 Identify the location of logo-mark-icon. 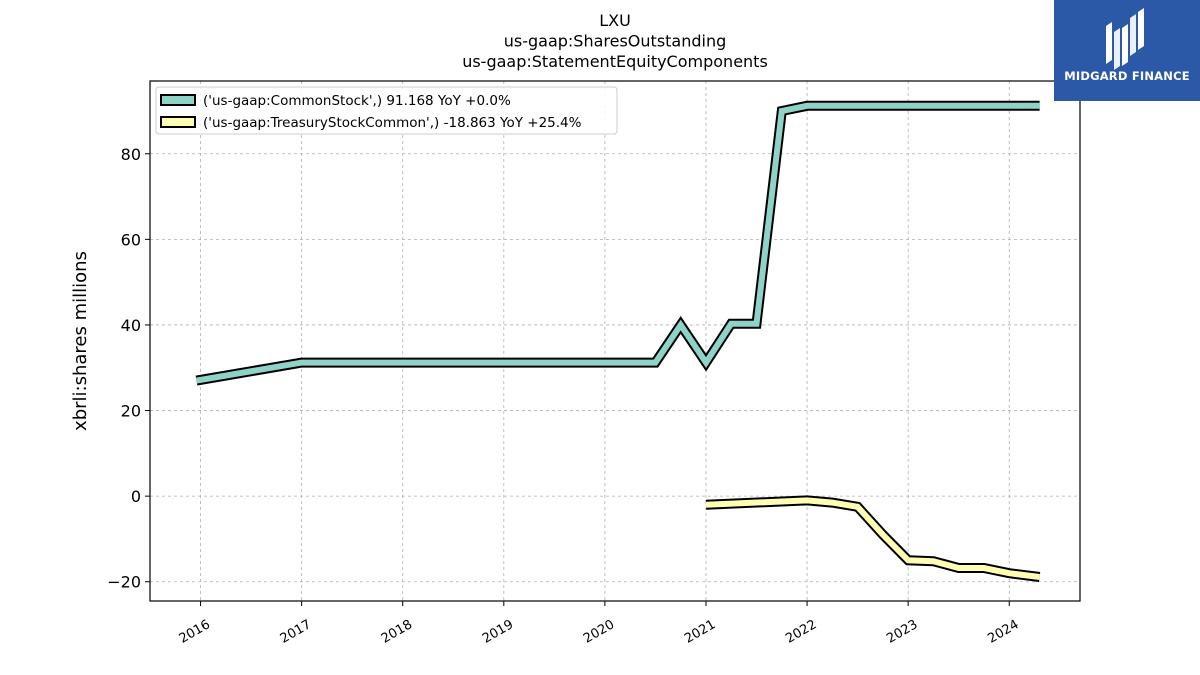
(1125, 39).